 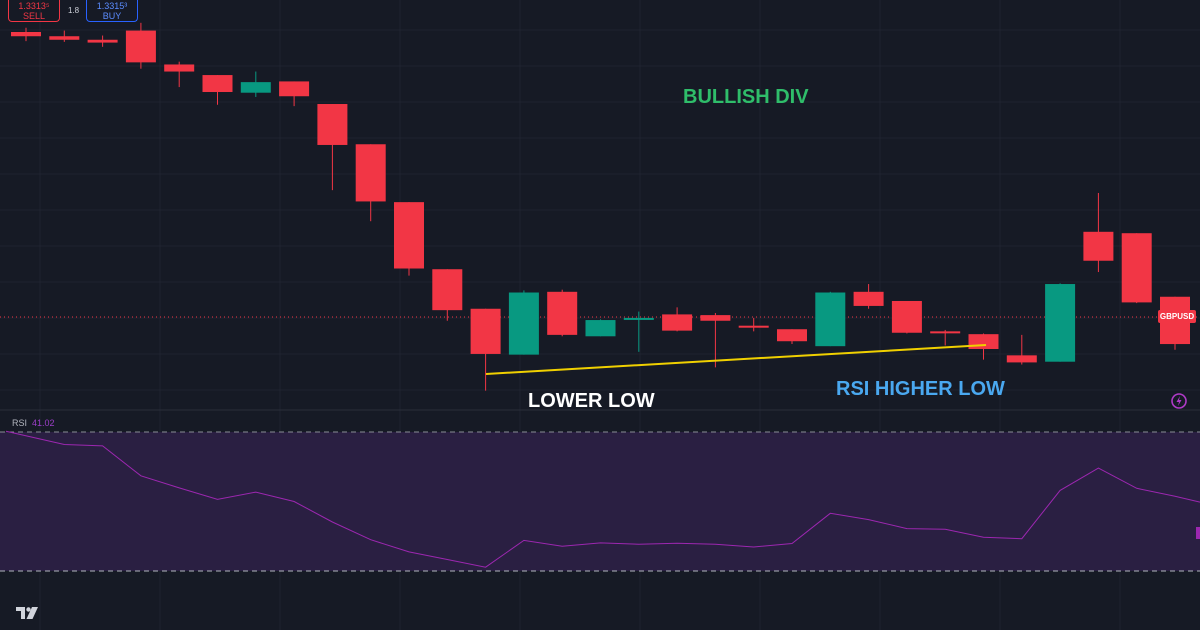 What do you see at coordinates (34, 16) in the screenshot?
I see `sell-label: SELL` at bounding box center [34, 16].